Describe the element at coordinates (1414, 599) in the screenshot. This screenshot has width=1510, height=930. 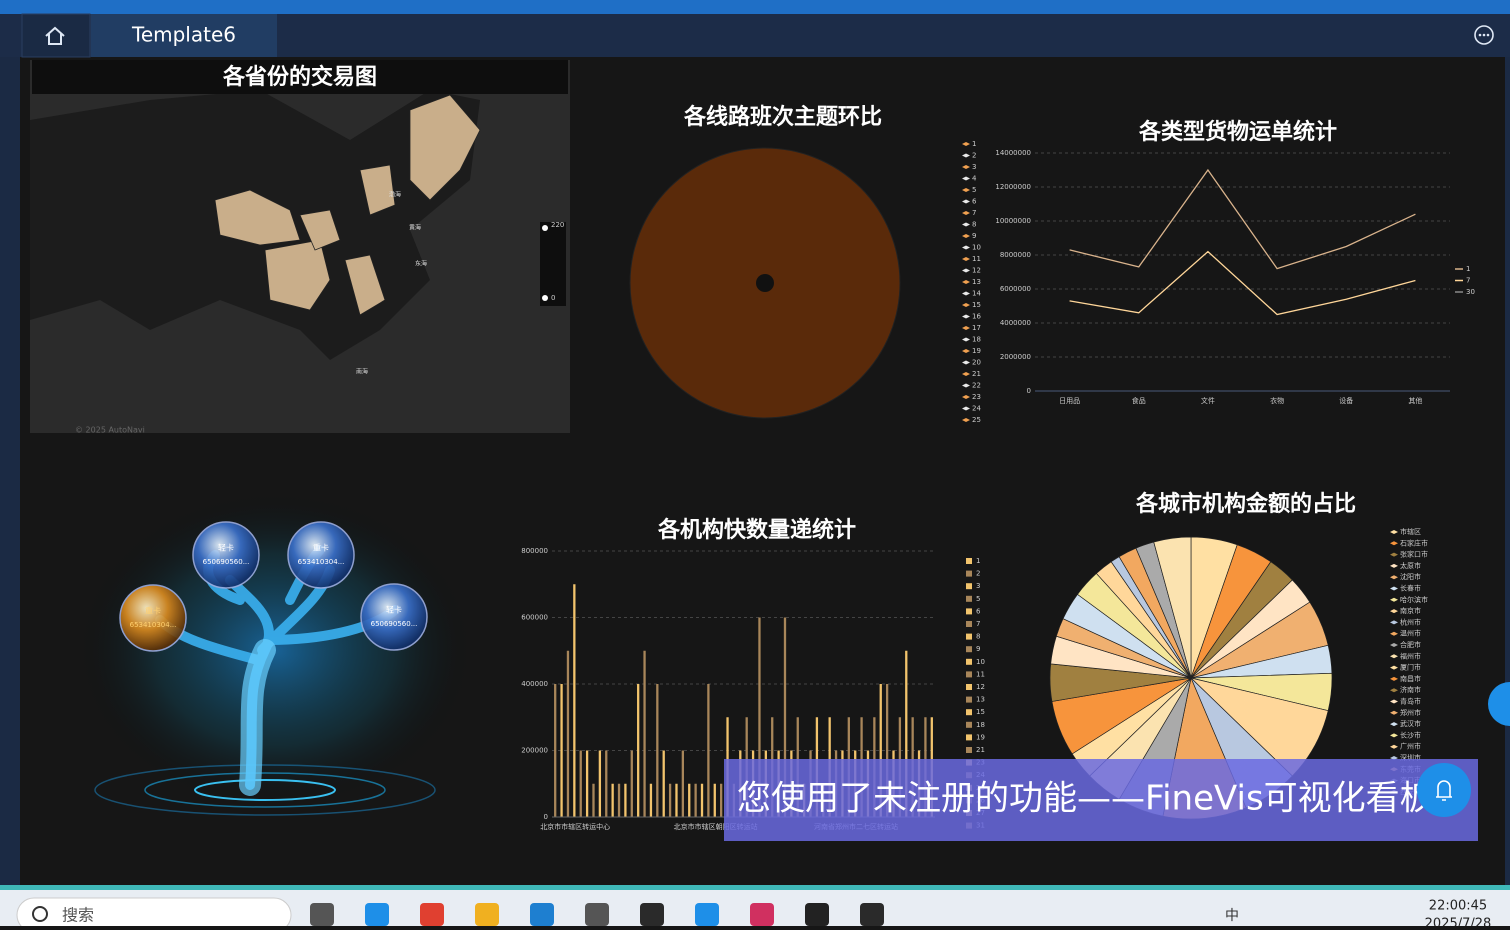
I see `legend-label: 哈尔滨市` at that location.